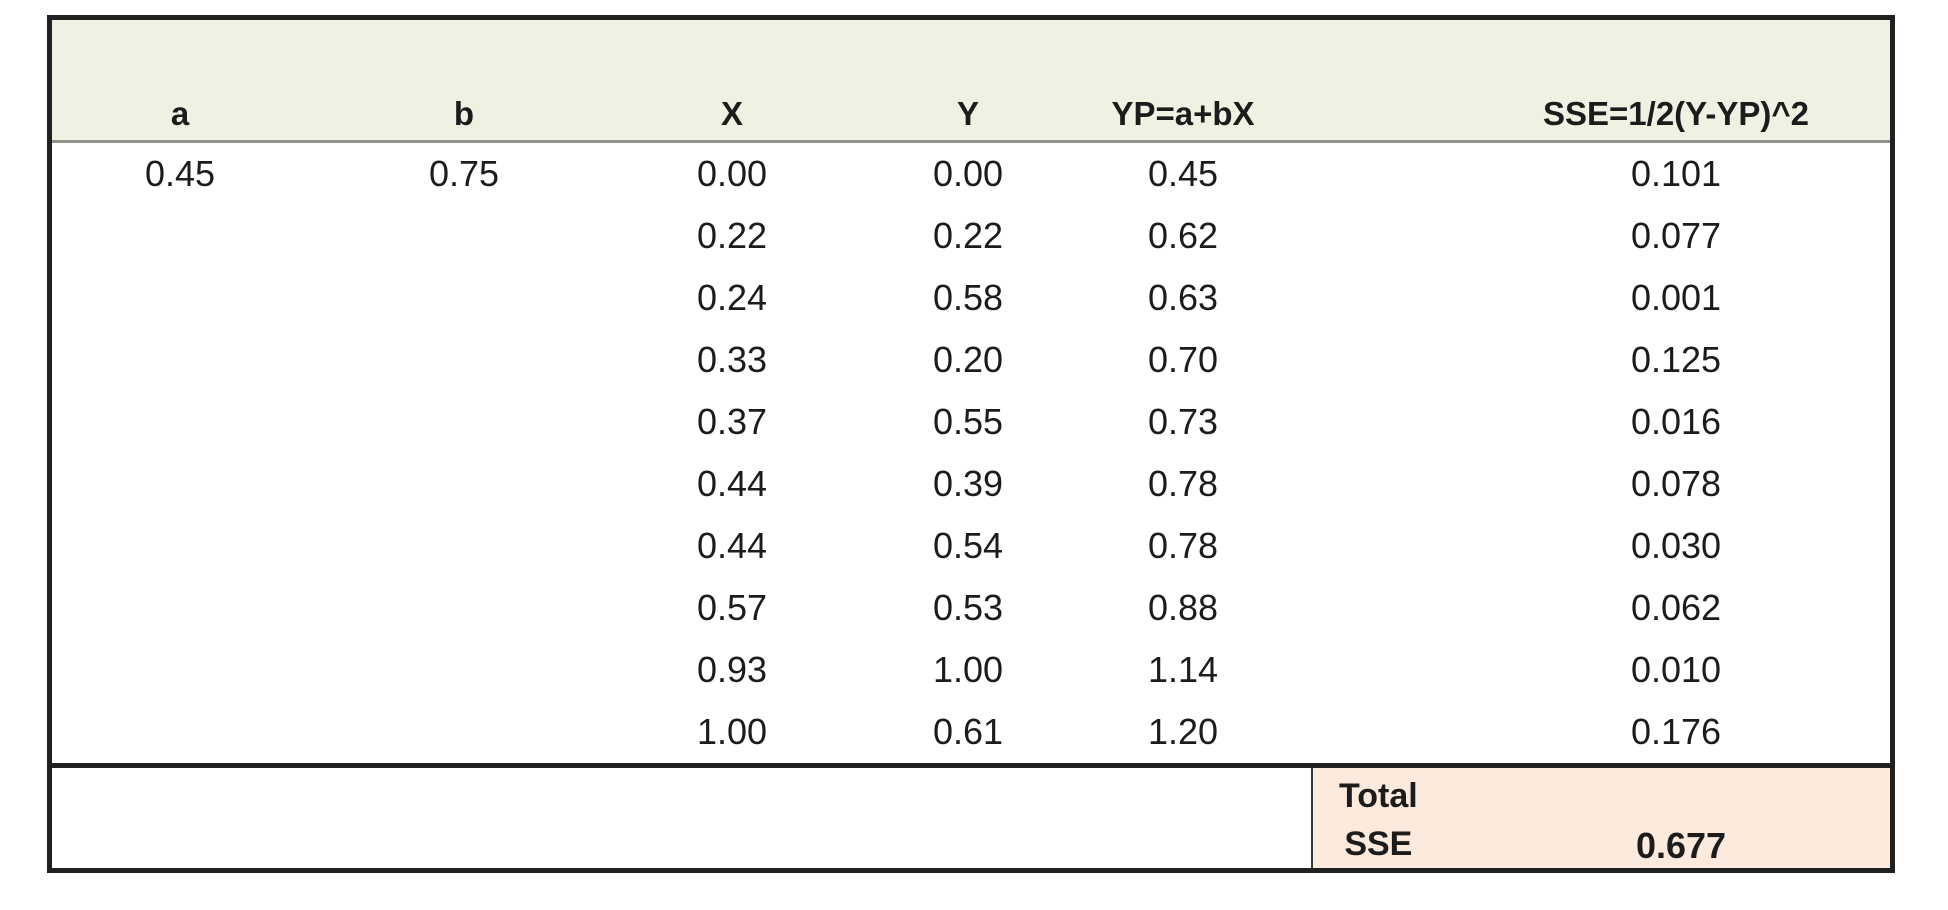 This screenshot has width=1948, height=910. What do you see at coordinates (1378, 820) in the screenshot?
I see `total-sse-label: Total SSE` at bounding box center [1378, 820].